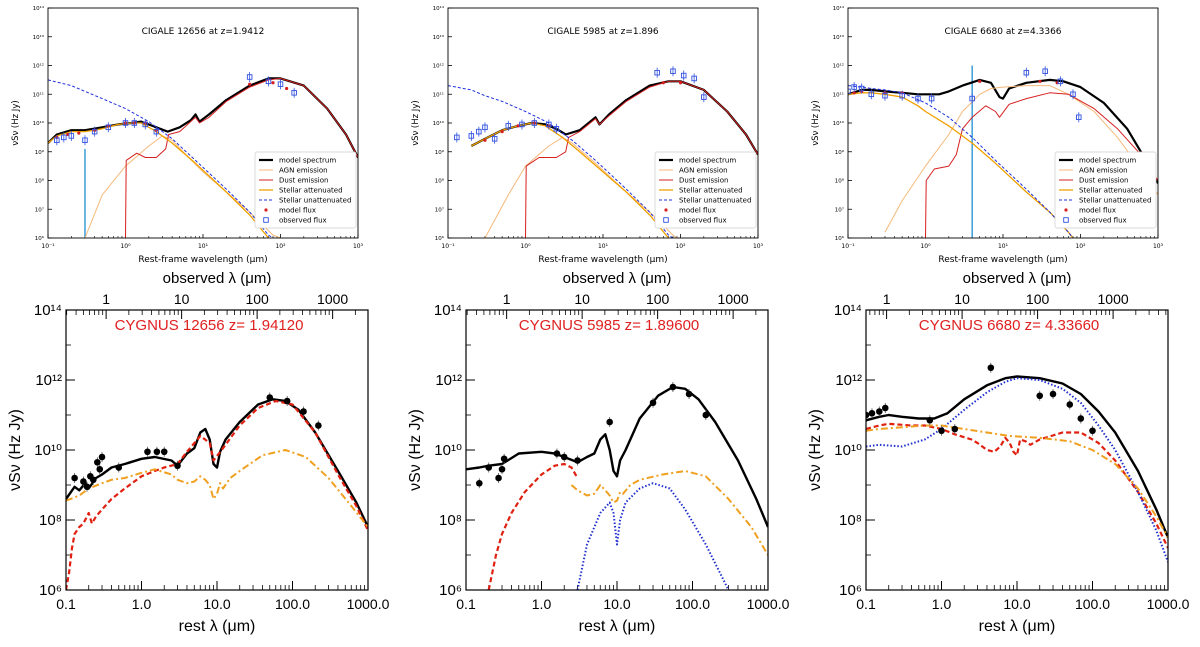  Describe the element at coordinates (303, 221) in the screenshot. I see `legend-label: observed flux` at that location.